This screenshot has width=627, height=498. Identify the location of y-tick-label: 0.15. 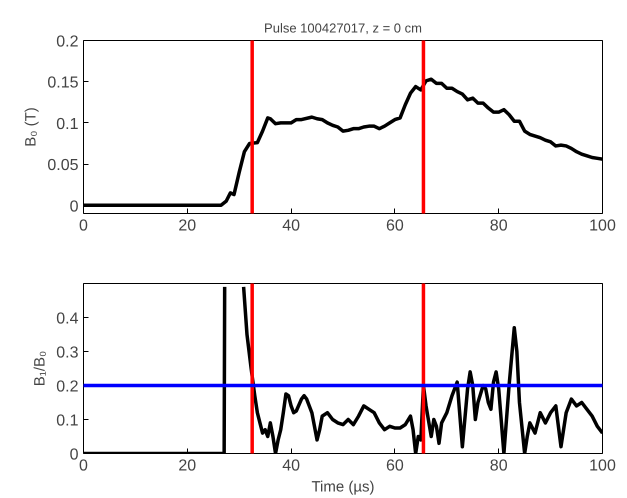
(63, 83).